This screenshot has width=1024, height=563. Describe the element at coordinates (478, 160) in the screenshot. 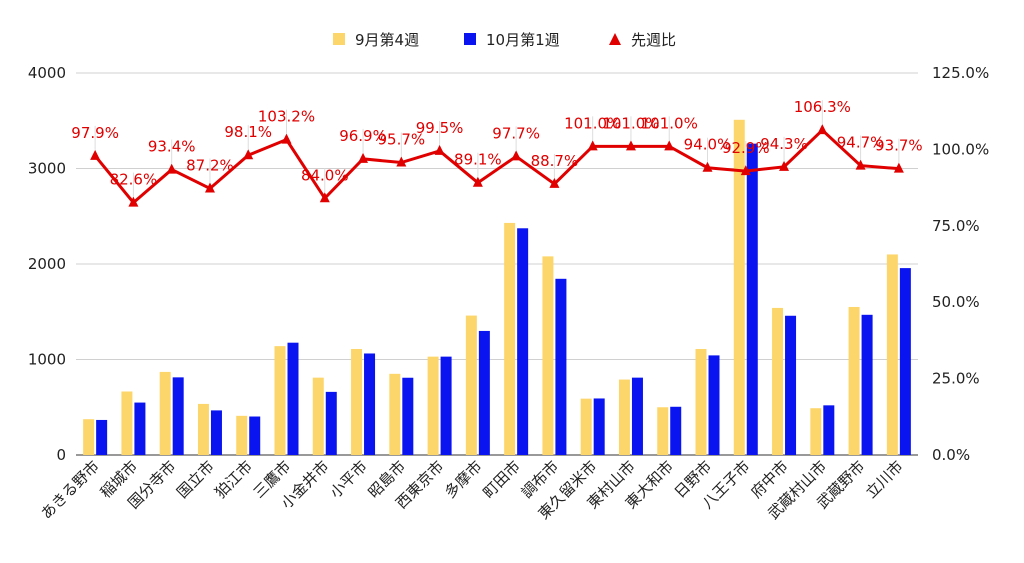

I see `data-label: 89.1%` at that location.